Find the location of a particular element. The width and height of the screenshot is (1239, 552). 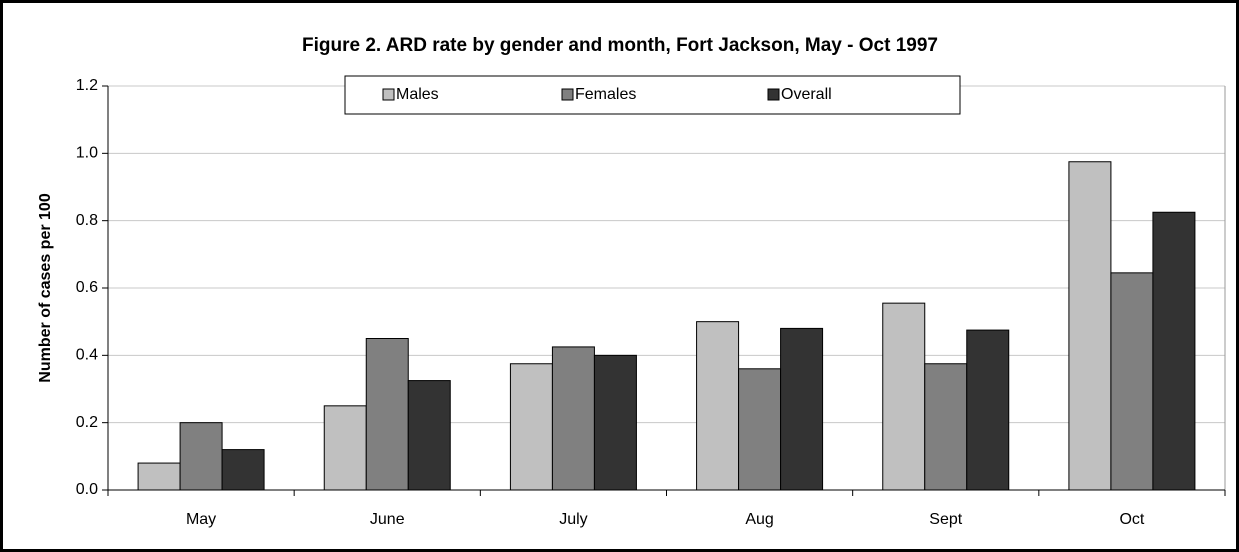

x-tick-label: Oct is located at coordinates (1131, 519).